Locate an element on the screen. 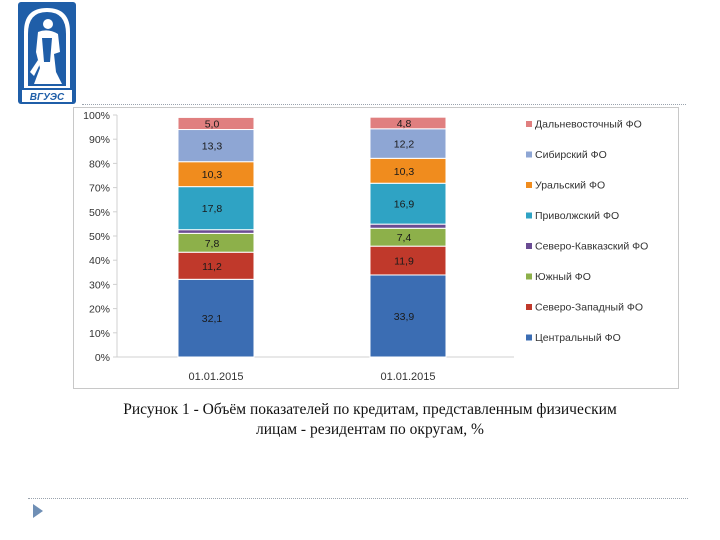  data-label: 13,3 is located at coordinates (212, 147).